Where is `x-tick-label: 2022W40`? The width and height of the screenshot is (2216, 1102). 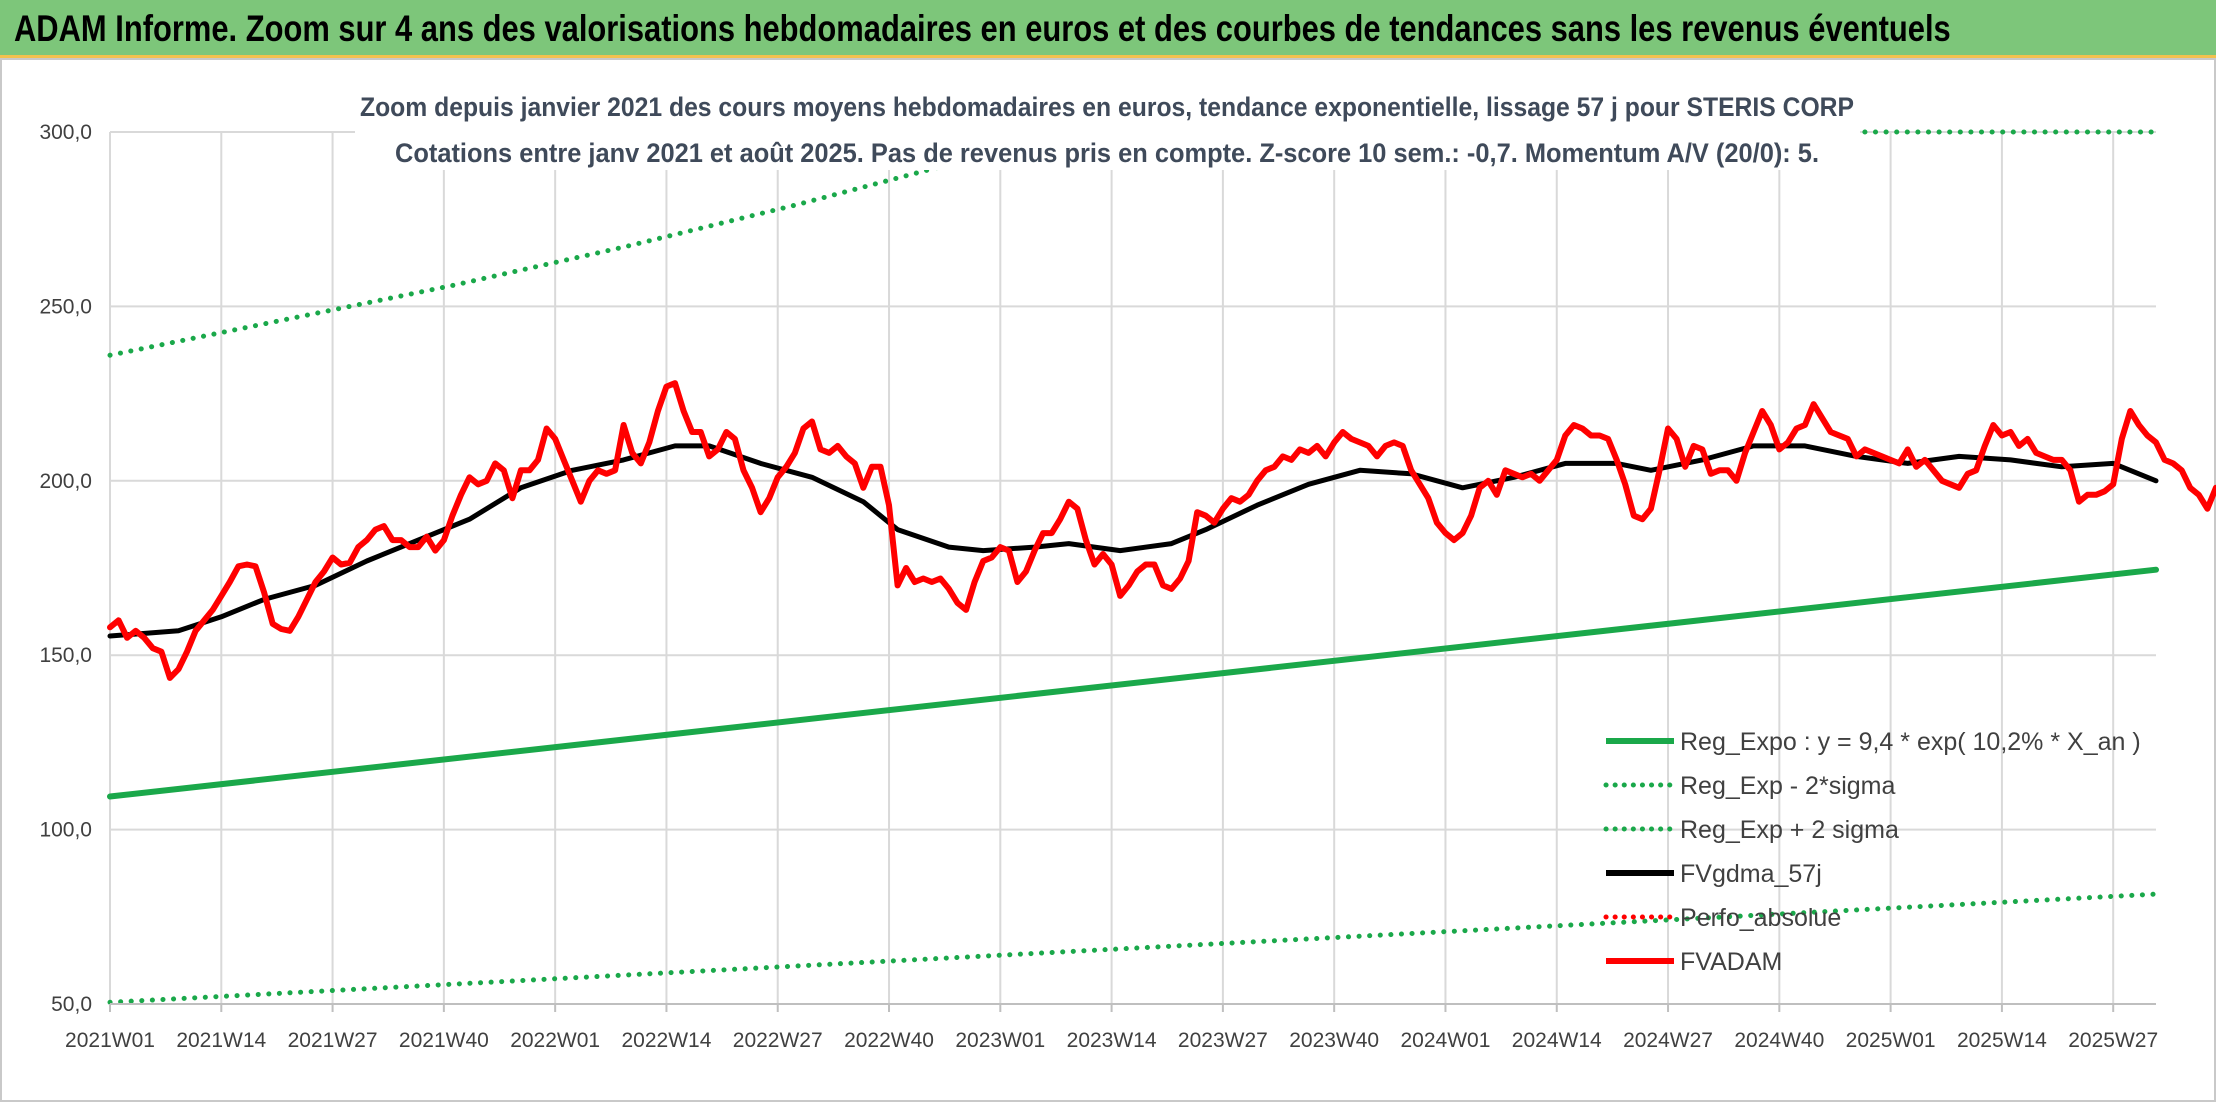
x-tick-label: 2022W40 is located at coordinates (889, 1040).